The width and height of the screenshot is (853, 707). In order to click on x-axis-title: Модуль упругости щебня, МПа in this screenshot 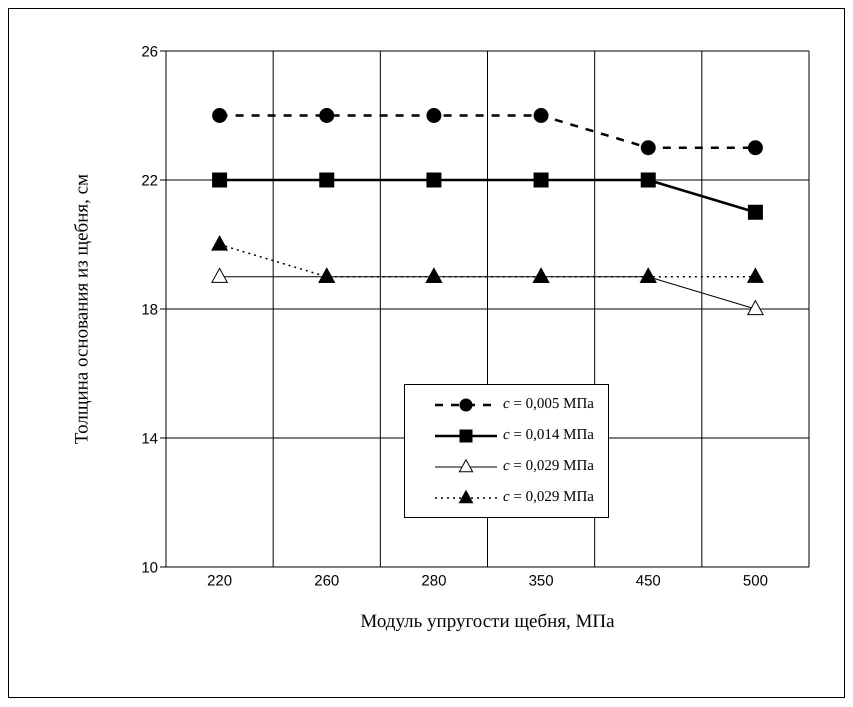, I will do `click(488, 621)`.